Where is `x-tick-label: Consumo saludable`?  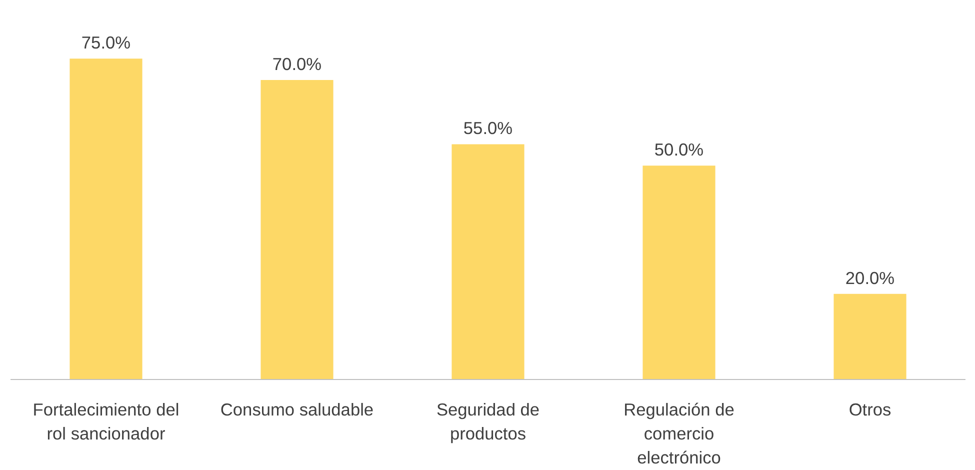
x-tick-label: Consumo saludable is located at coordinates (297, 410).